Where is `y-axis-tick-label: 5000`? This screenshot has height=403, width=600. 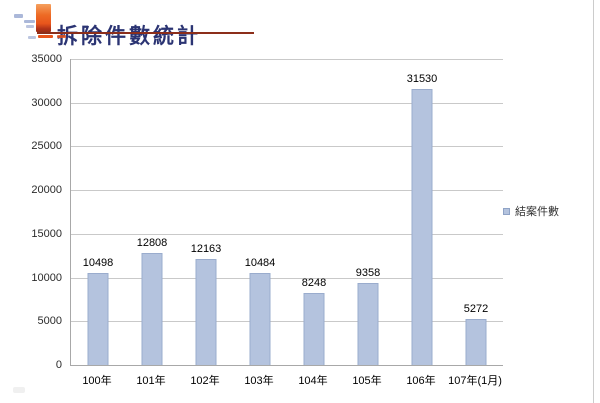
y-axis-tick-label: 5000 is located at coordinates (49, 321).